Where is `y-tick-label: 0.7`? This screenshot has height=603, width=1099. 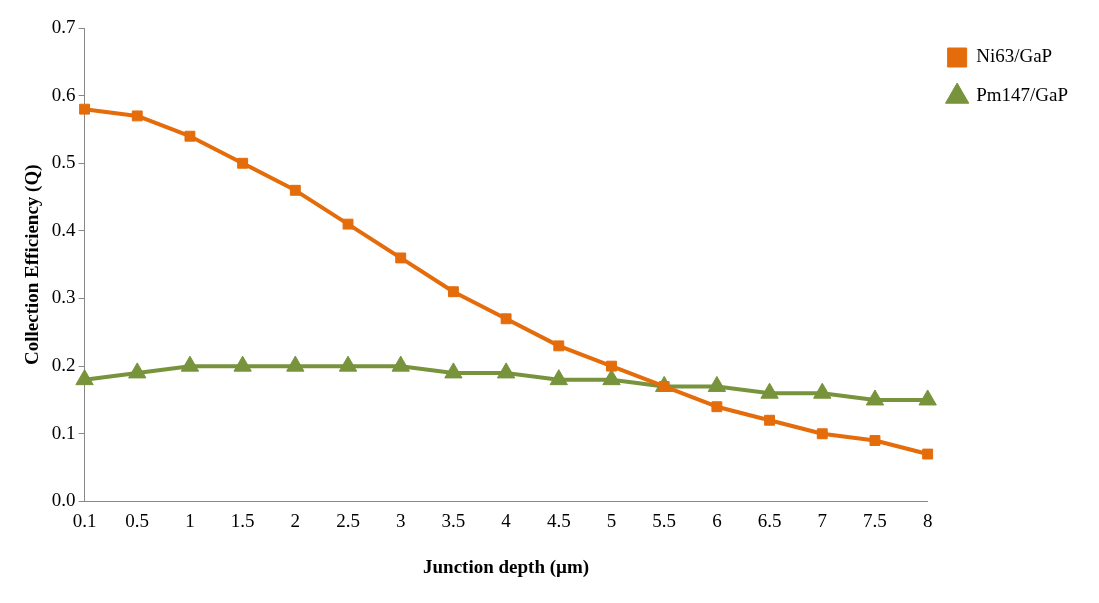 y-tick-label: 0.7 is located at coordinates (63, 26).